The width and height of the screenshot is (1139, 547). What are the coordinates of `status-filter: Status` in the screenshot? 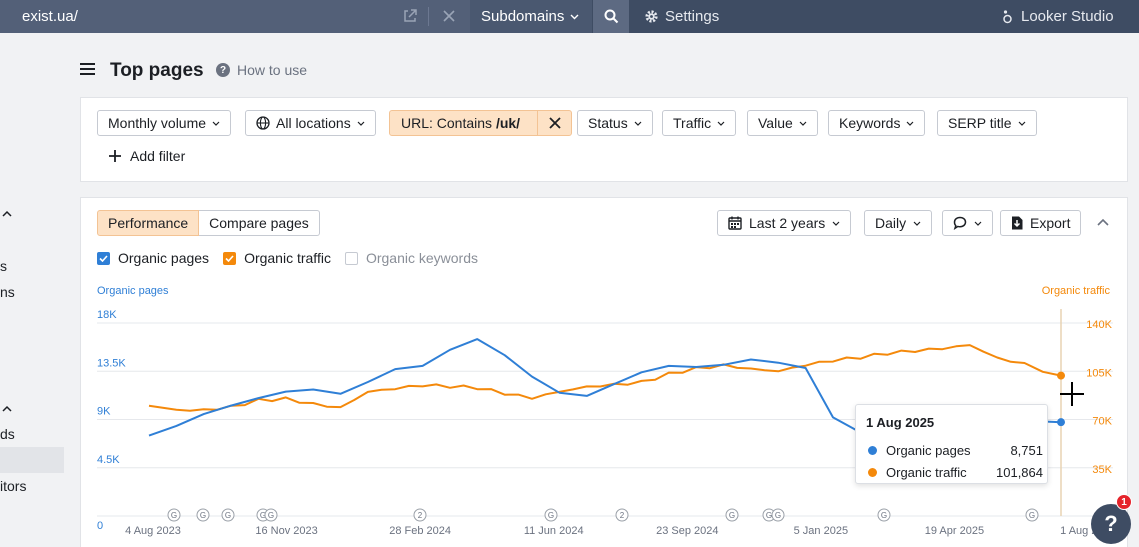 It's located at (615, 123).